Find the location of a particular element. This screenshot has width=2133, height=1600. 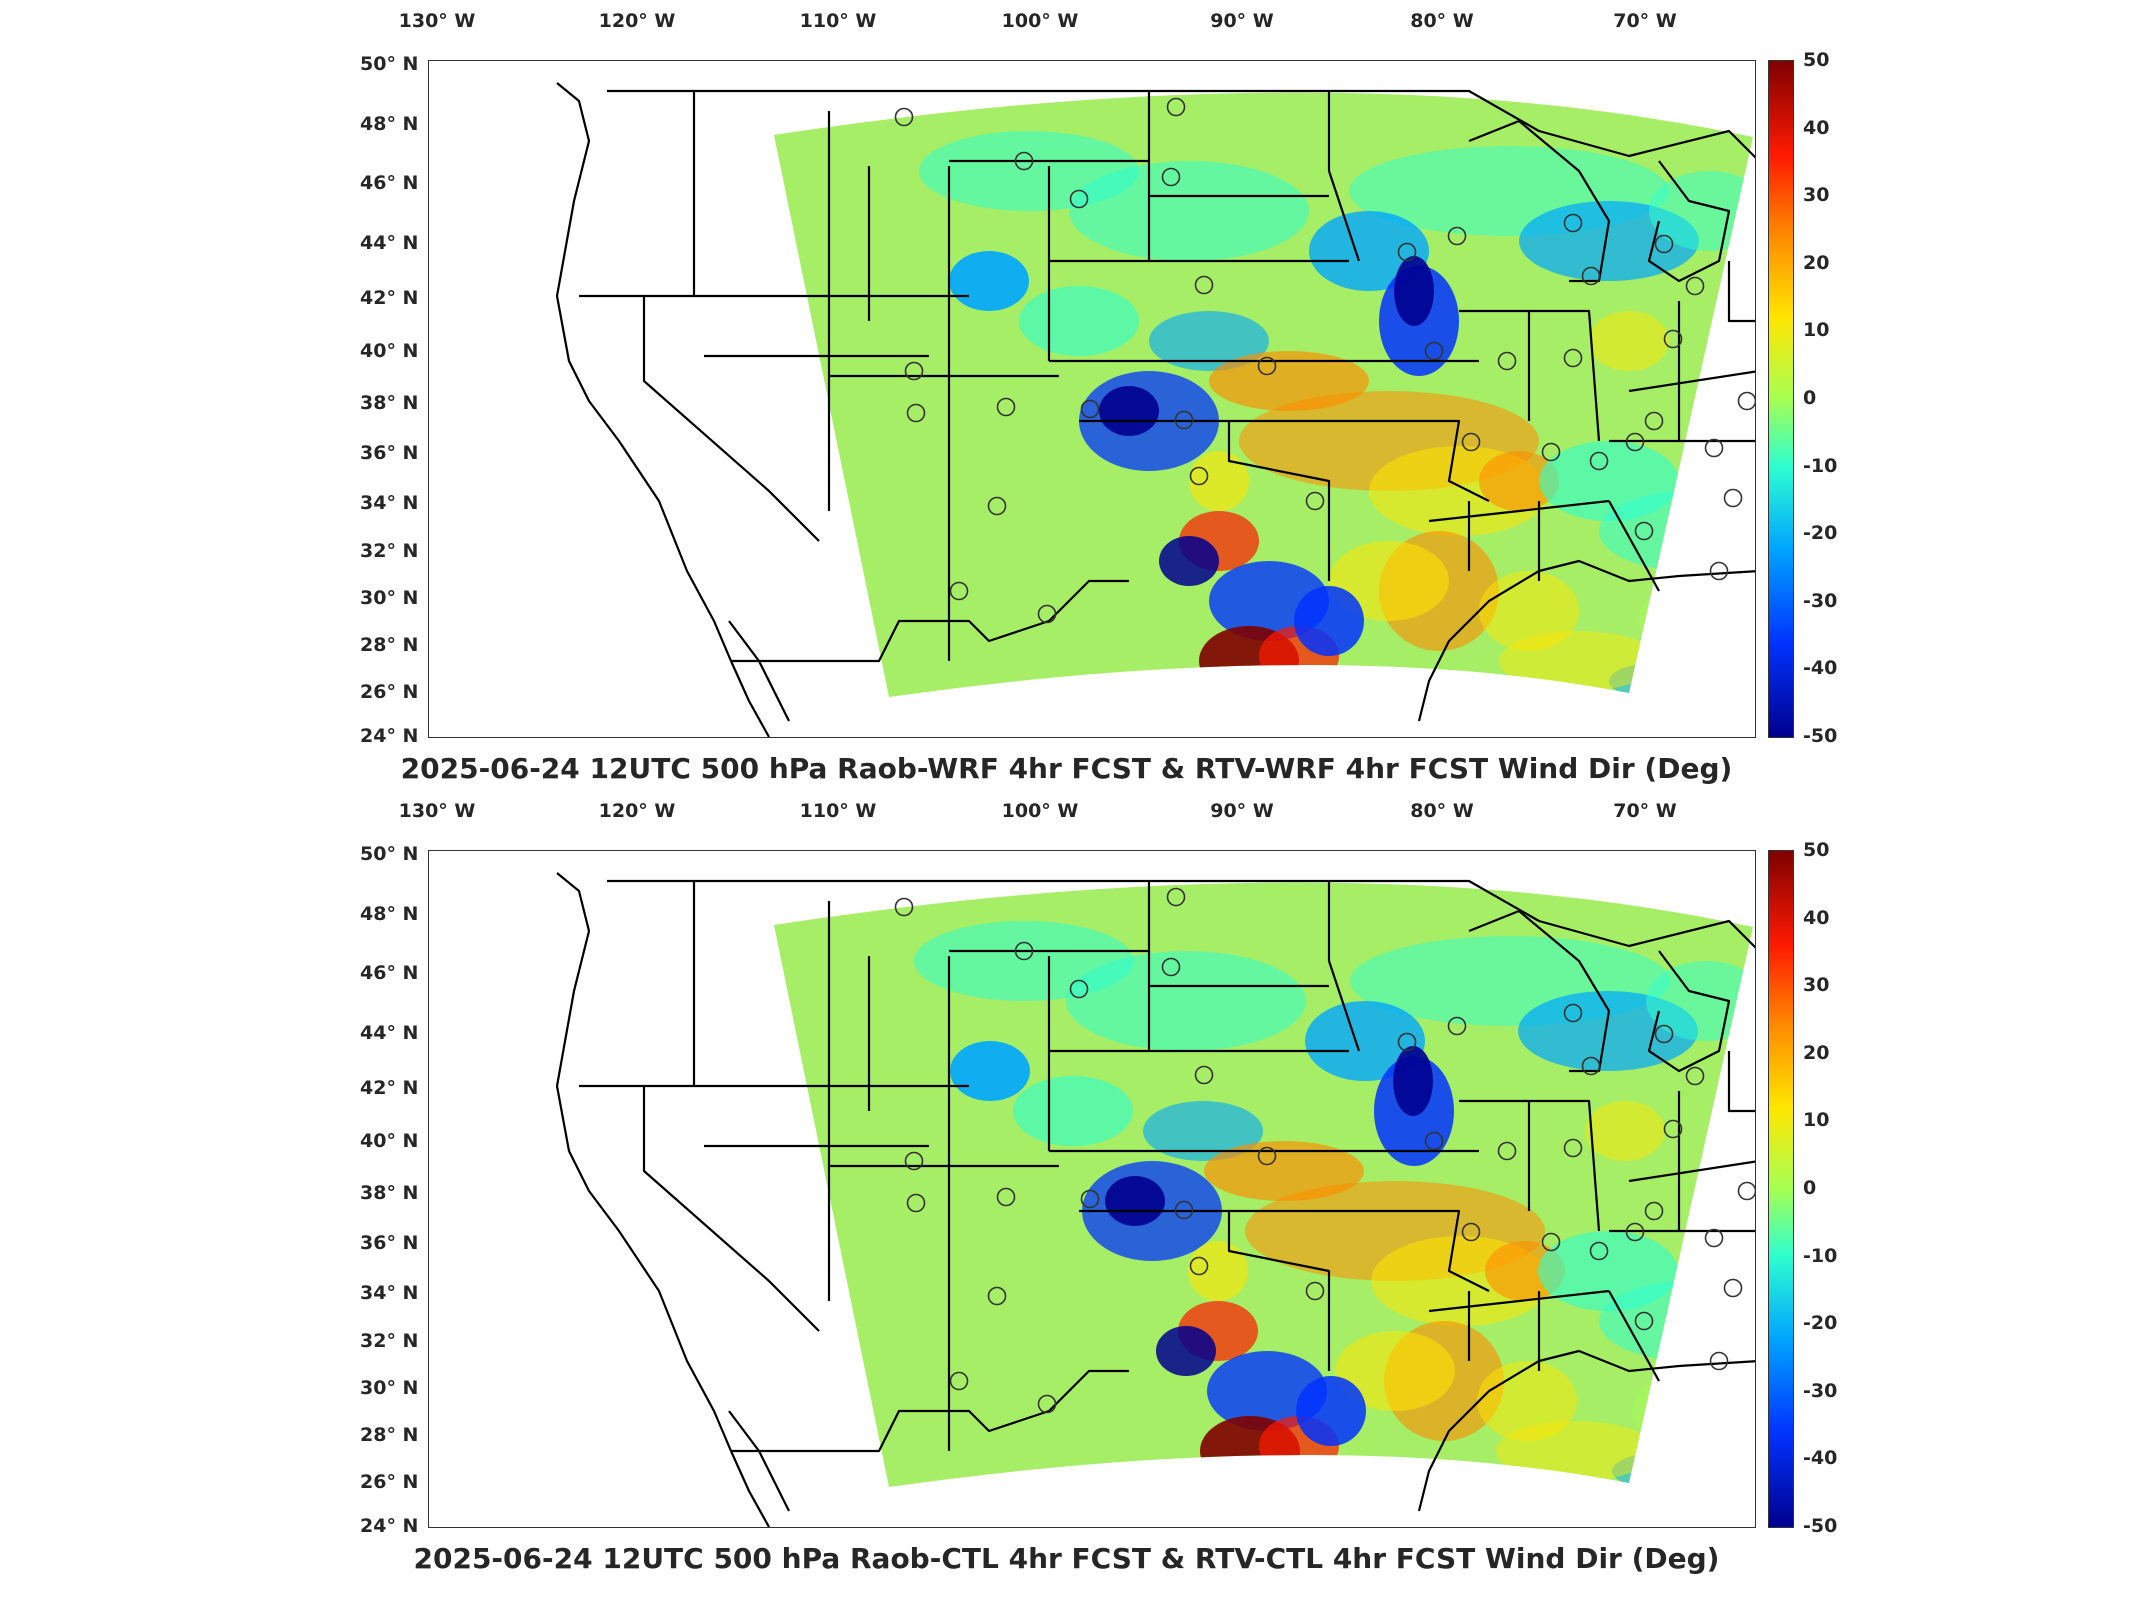

latitude-label: 32° N is located at coordinates (389, 1341).